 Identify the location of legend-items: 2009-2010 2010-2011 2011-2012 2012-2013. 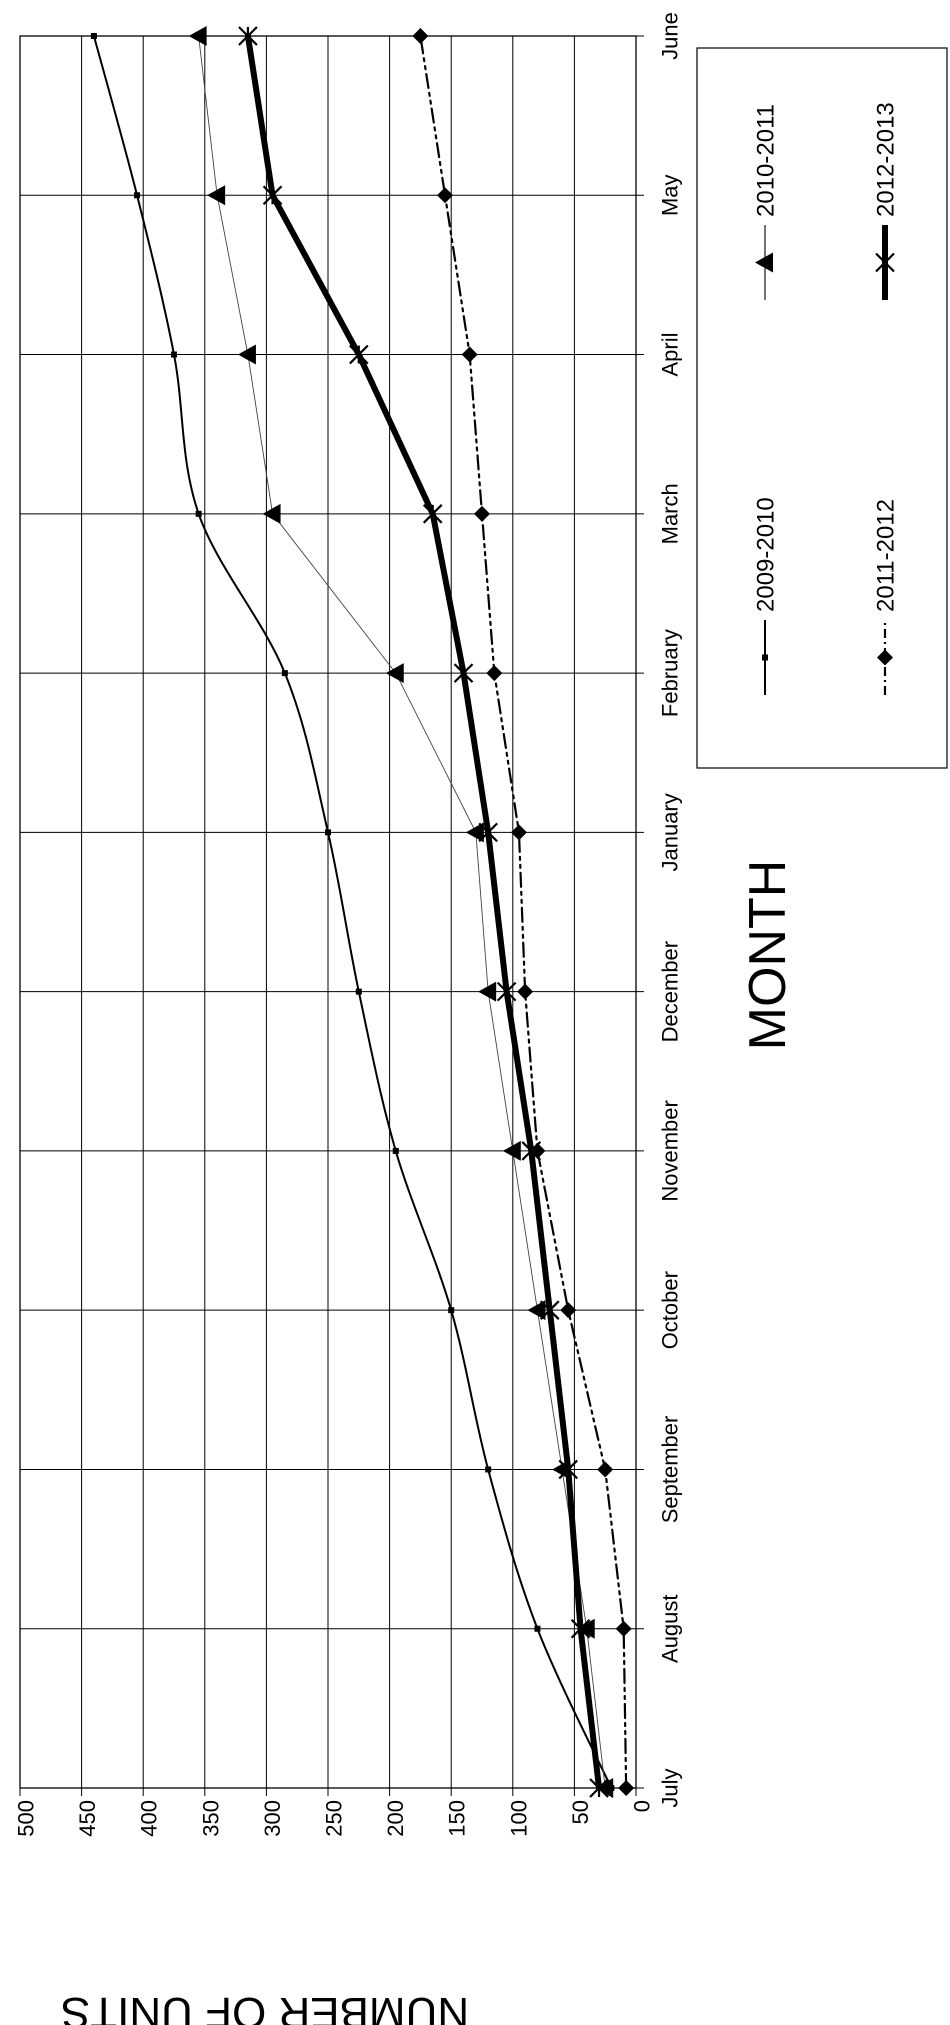
(825, 398).